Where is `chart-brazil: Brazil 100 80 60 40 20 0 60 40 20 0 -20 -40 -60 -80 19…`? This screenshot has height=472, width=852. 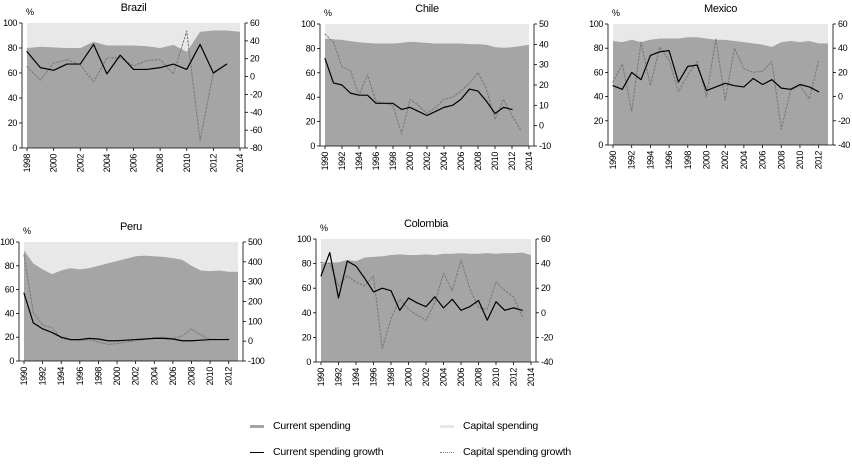 chart-brazil: Brazil 100 80 60 40 20 0 60 40 20 0 -20 -40 -60 -80 19… is located at coordinates (135, 102).